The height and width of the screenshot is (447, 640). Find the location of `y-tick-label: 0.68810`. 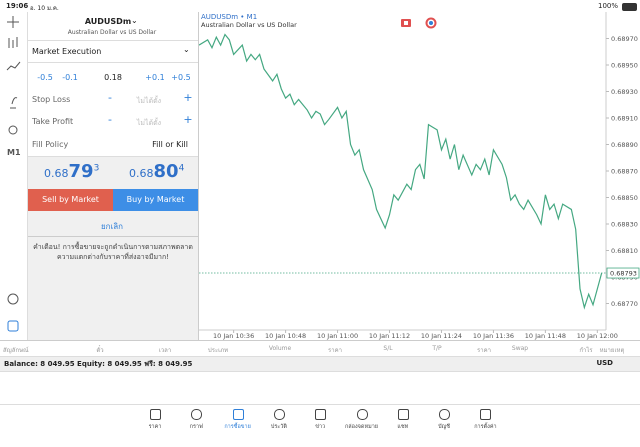

y-tick-label: 0.68810 is located at coordinates (624, 251).